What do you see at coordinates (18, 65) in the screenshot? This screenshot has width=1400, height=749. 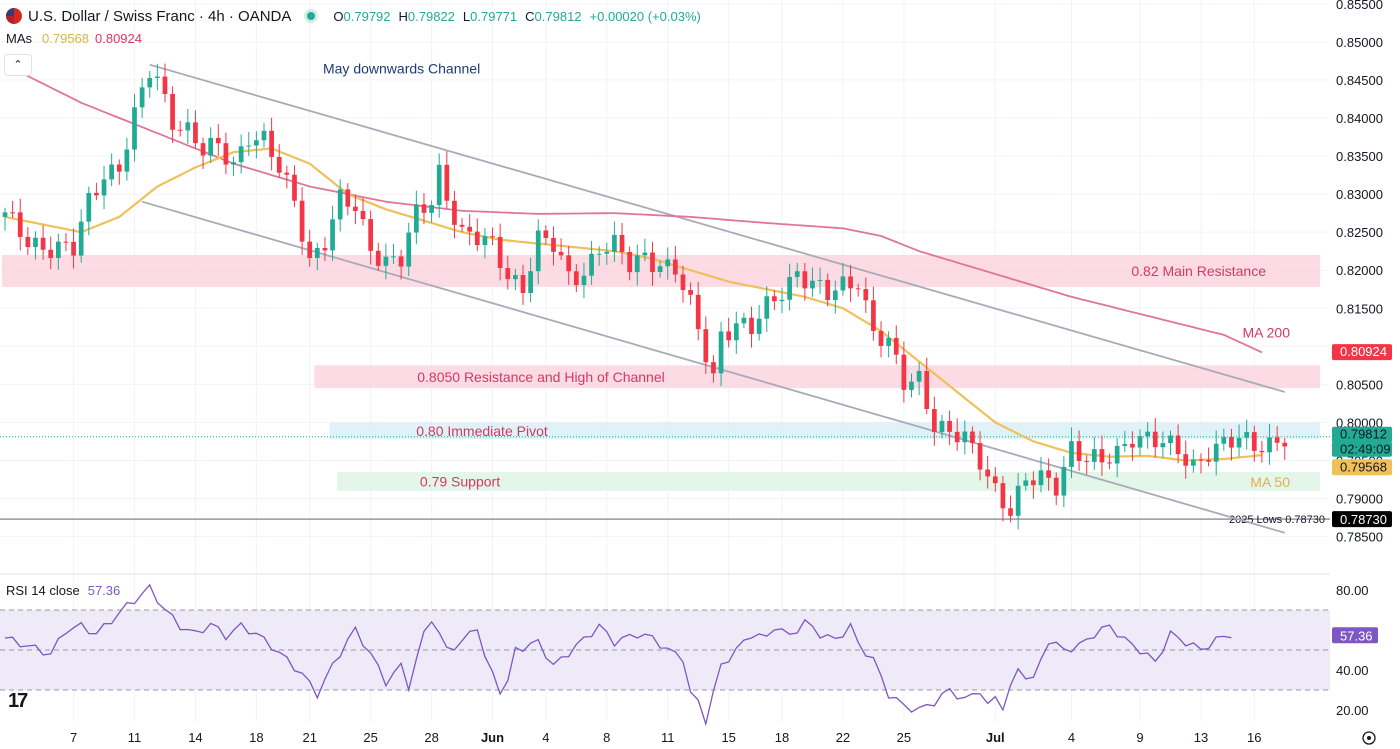 I see `collapse-legend-button: ⌃` at bounding box center [18, 65].